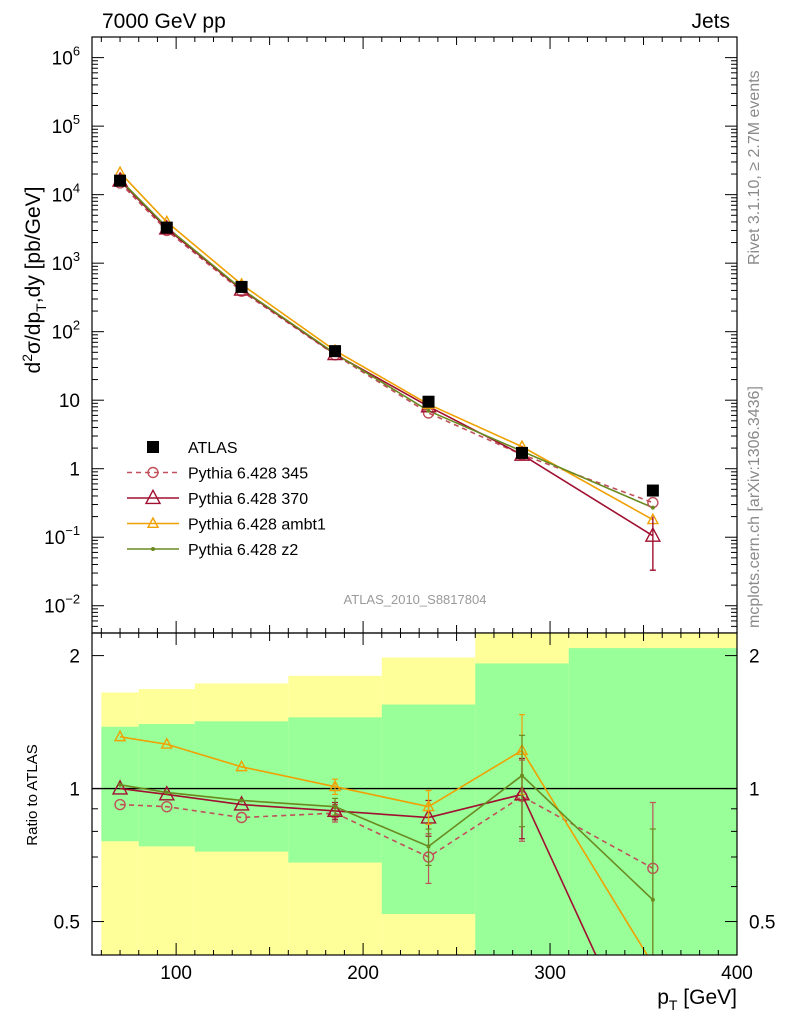 The width and height of the screenshot is (786, 1029). I want to click on x-tick-label: 200, so click(363, 973).